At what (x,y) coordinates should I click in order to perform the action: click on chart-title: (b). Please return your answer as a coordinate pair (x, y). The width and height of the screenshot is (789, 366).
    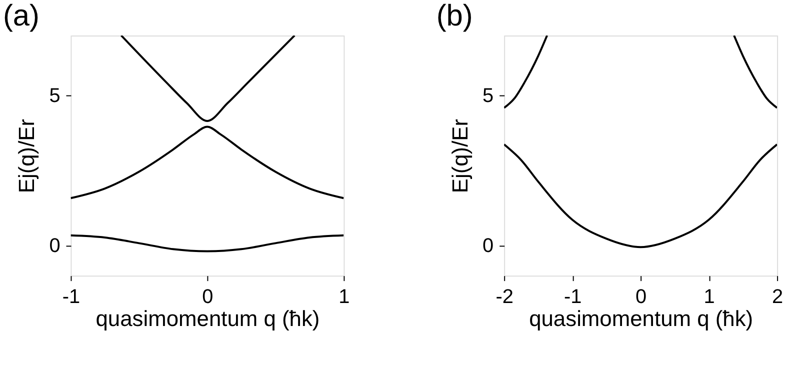
    Looking at the image, I should click on (454, 16).